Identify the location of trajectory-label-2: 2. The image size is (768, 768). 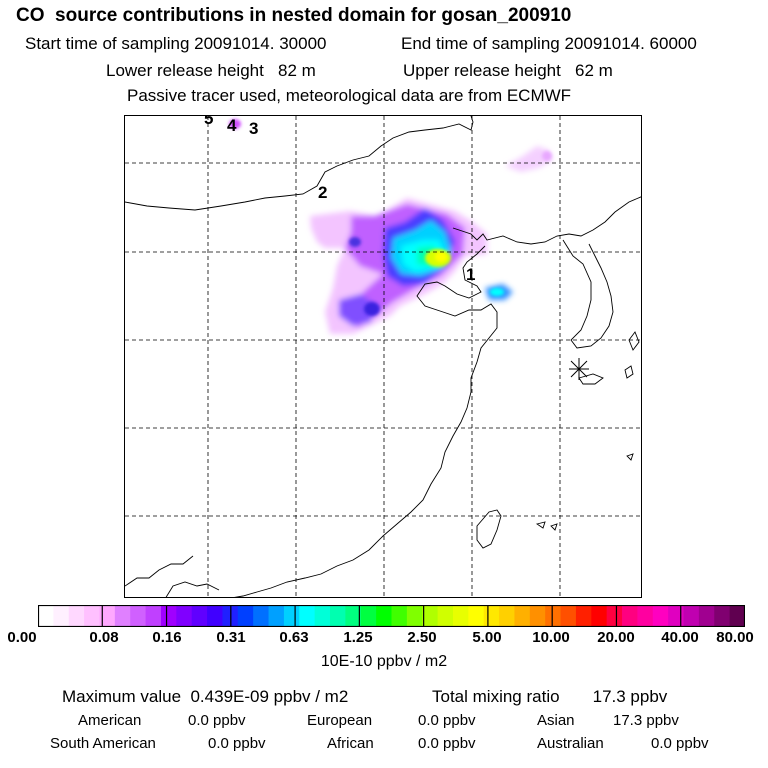
(322, 192).